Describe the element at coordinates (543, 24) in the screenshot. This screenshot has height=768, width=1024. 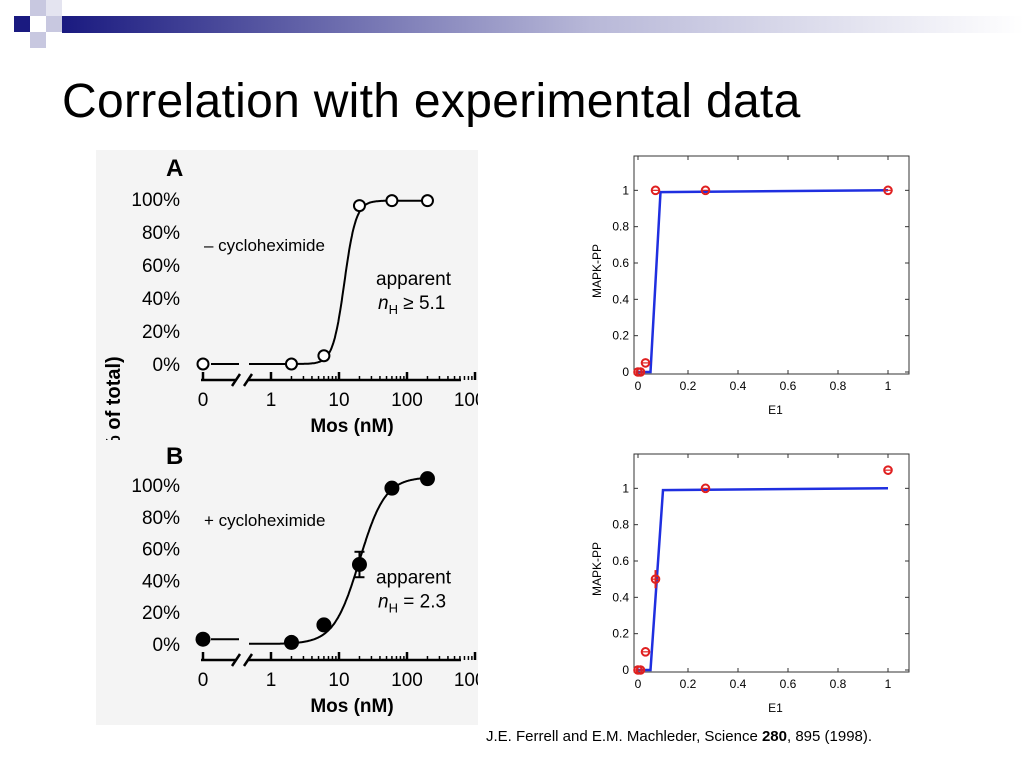
I see `decor-band` at that location.